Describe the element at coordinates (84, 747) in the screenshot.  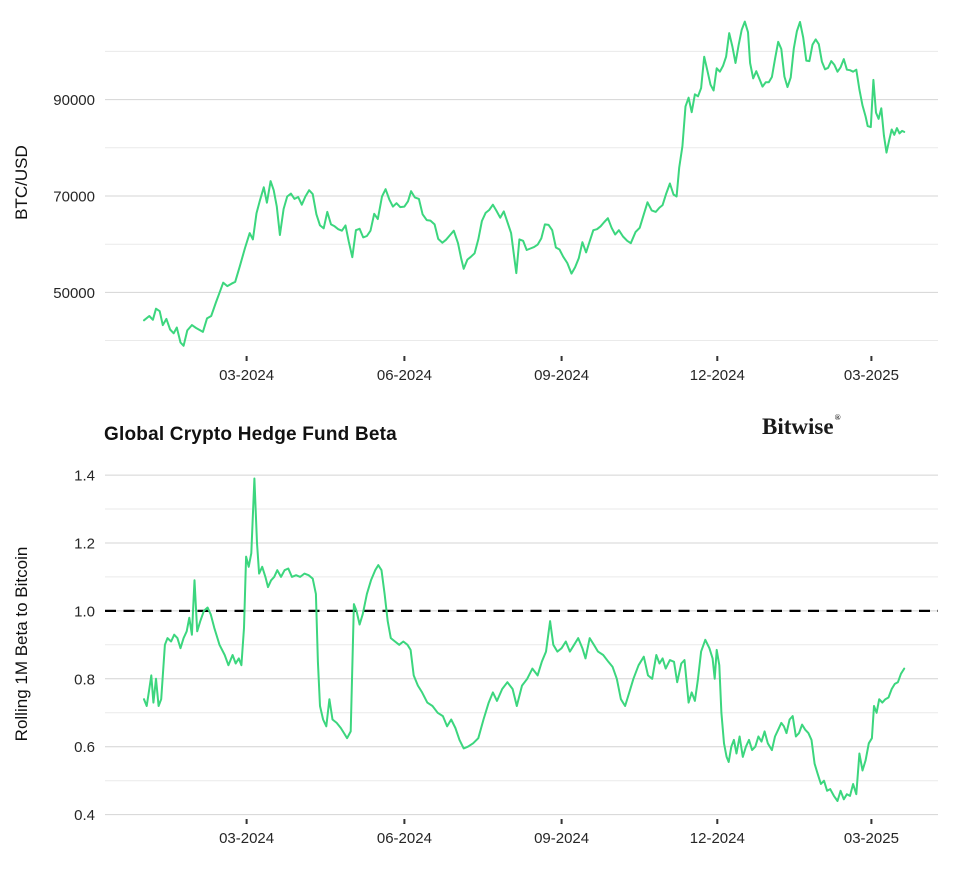
I see `y-tick-label: 0.6` at that location.